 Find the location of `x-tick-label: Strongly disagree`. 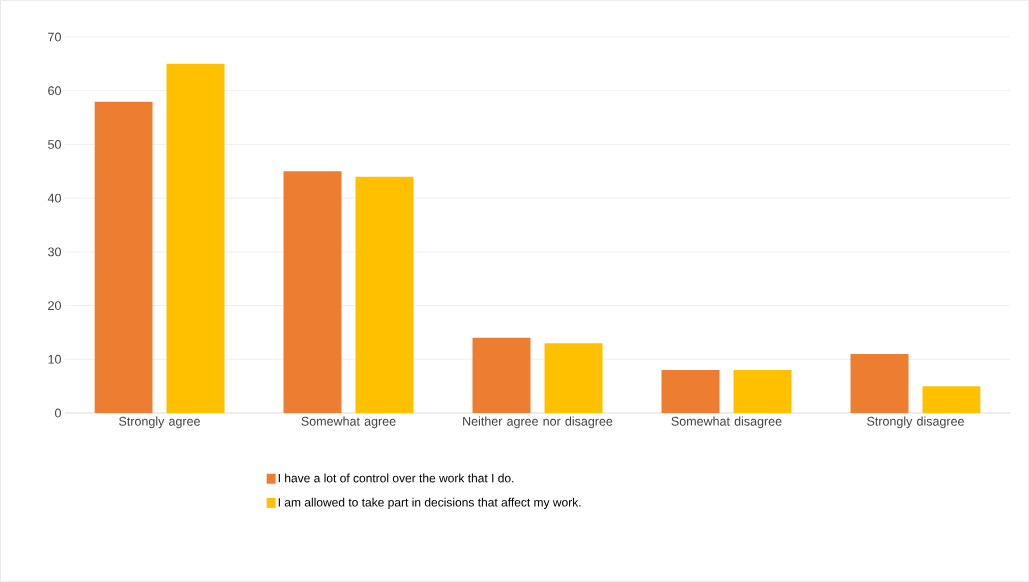

x-tick-label: Strongly disagree is located at coordinates (915, 422).